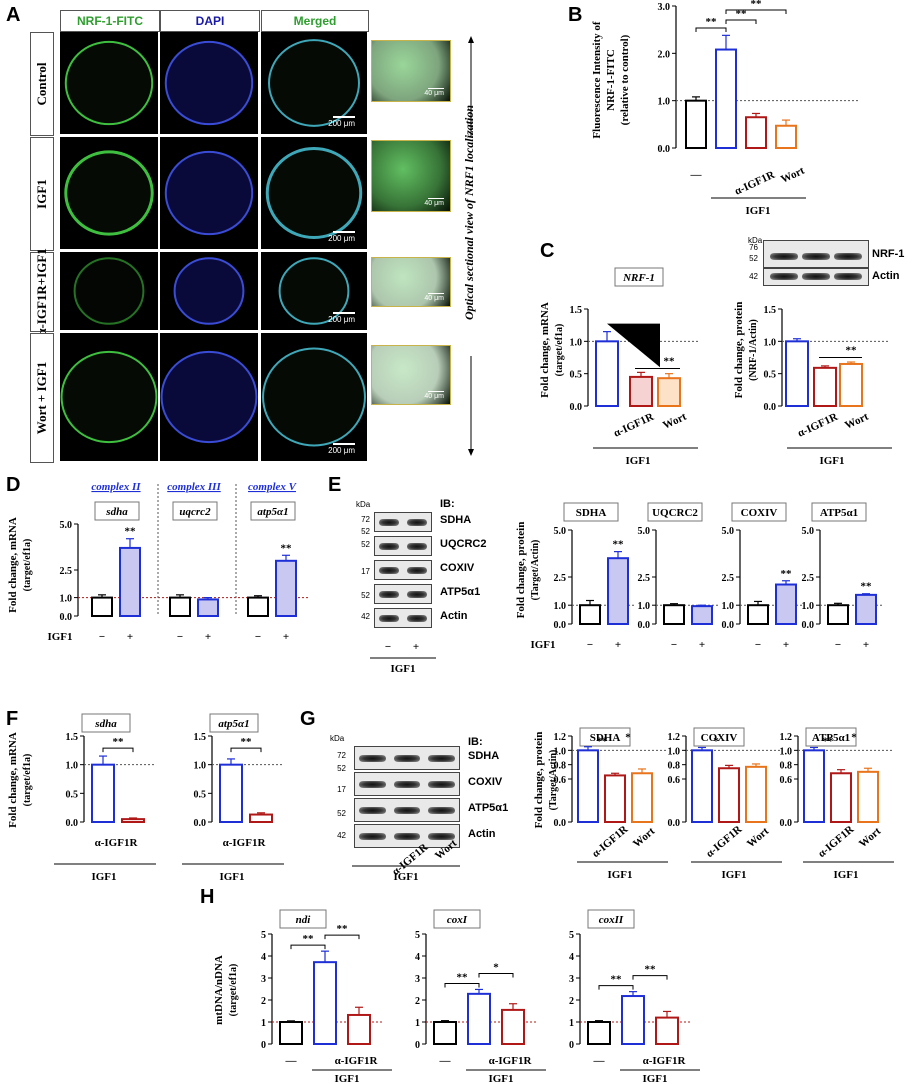 The width and height of the screenshot is (913, 1084). I want to click on e-sig-3: **, so click(867, 587).